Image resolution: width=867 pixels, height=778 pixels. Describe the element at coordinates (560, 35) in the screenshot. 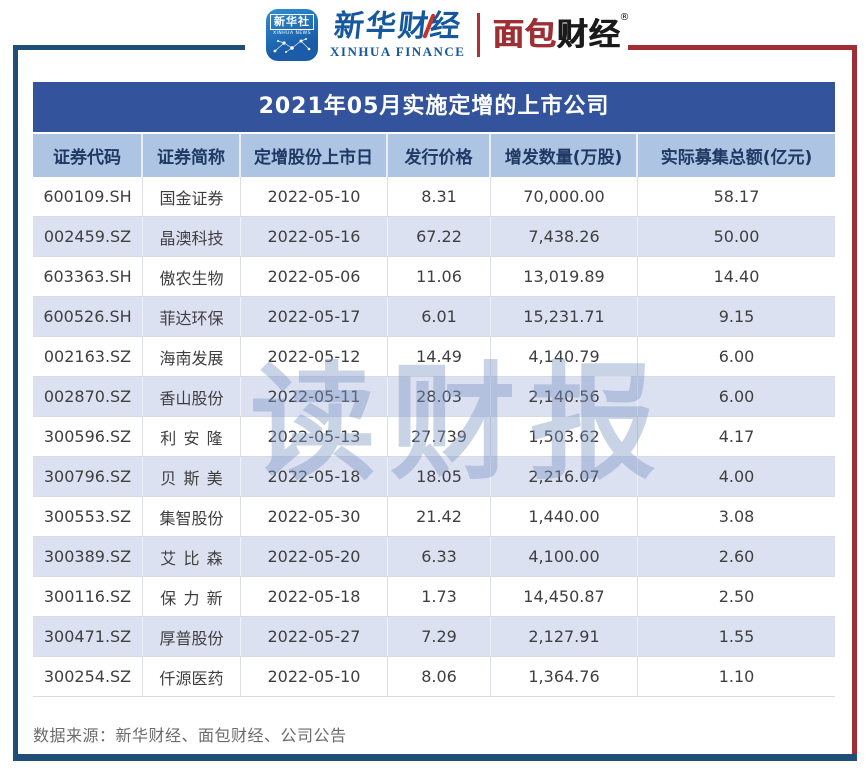

I see `bread-finance-logo: 面包财经 ®` at that location.